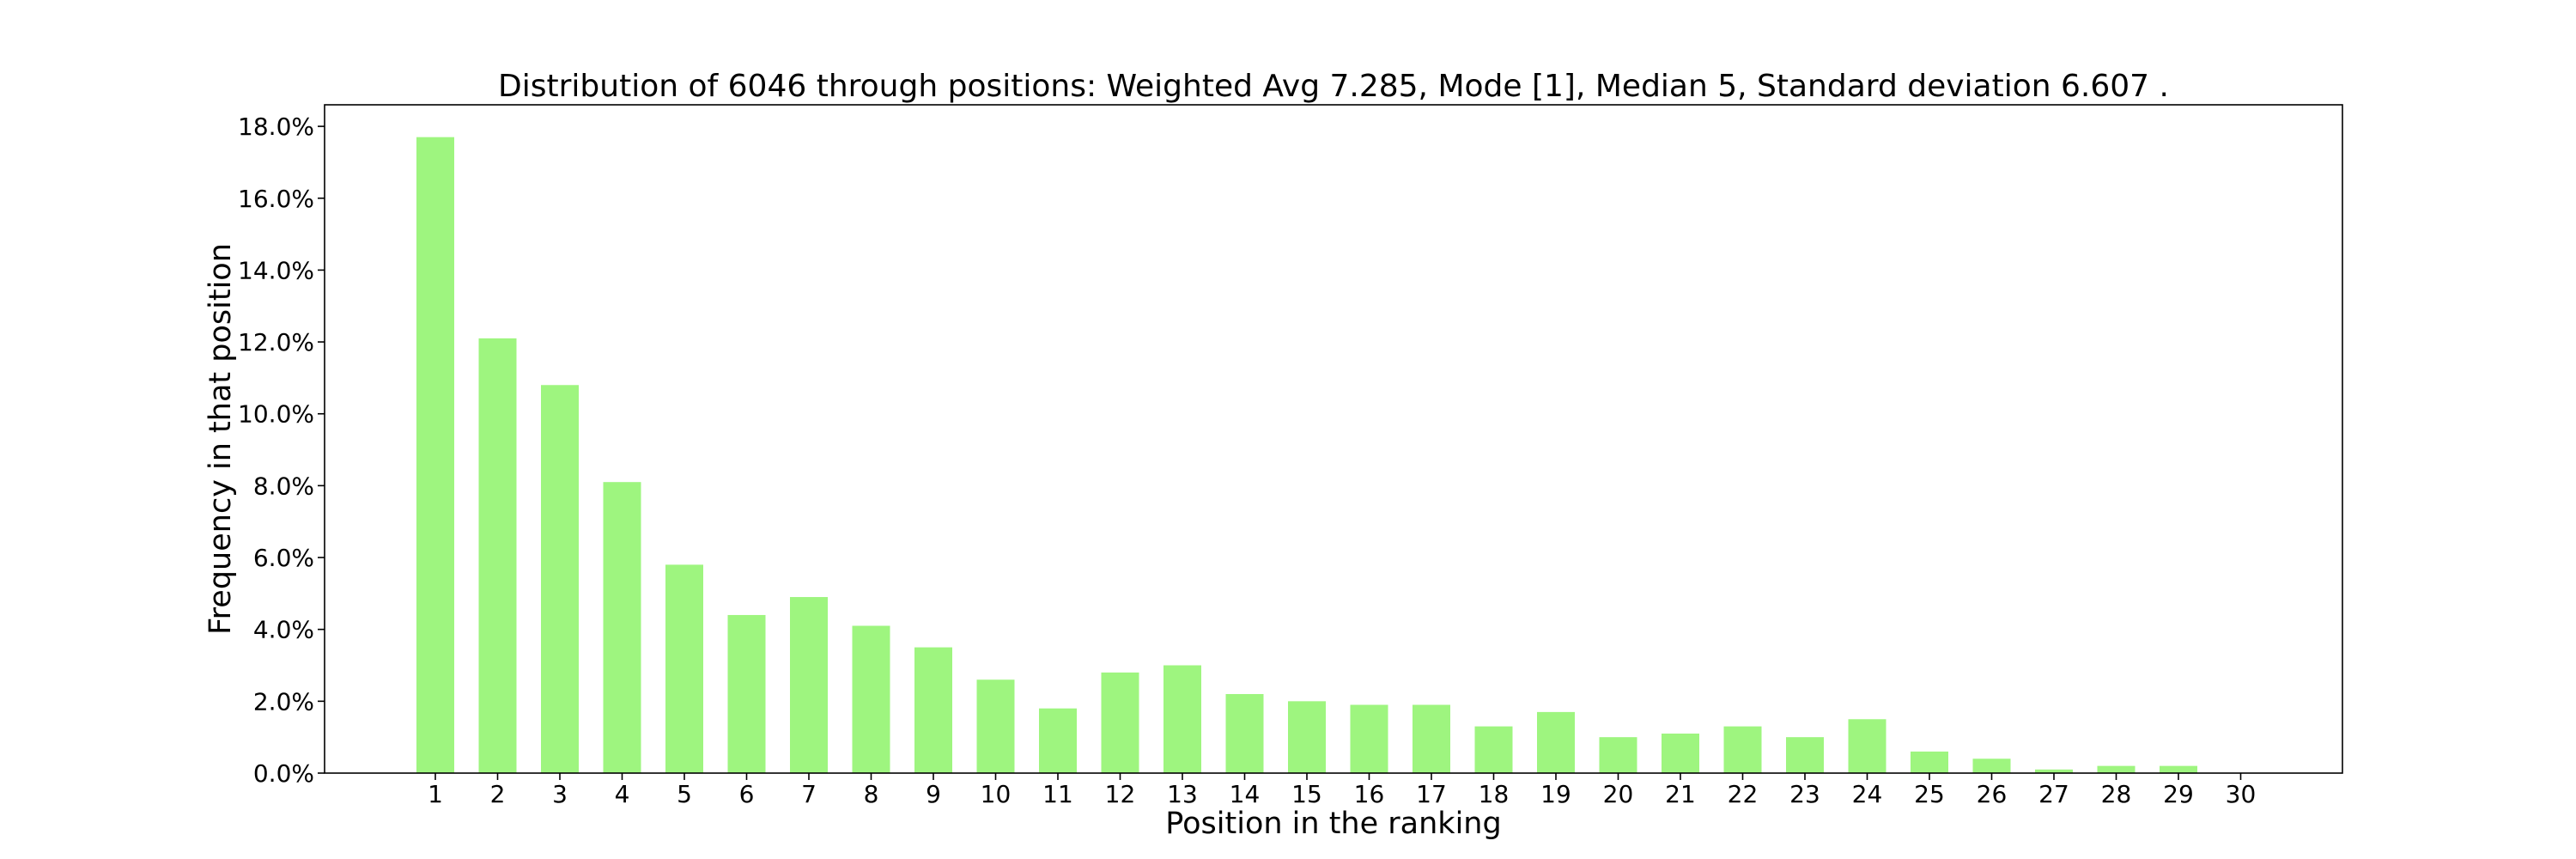 This screenshot has width=2576, height=859. Describe the element at coordinates (283, 486) in the screenshot. I see `y-tick-label: 8.0%` at that location.